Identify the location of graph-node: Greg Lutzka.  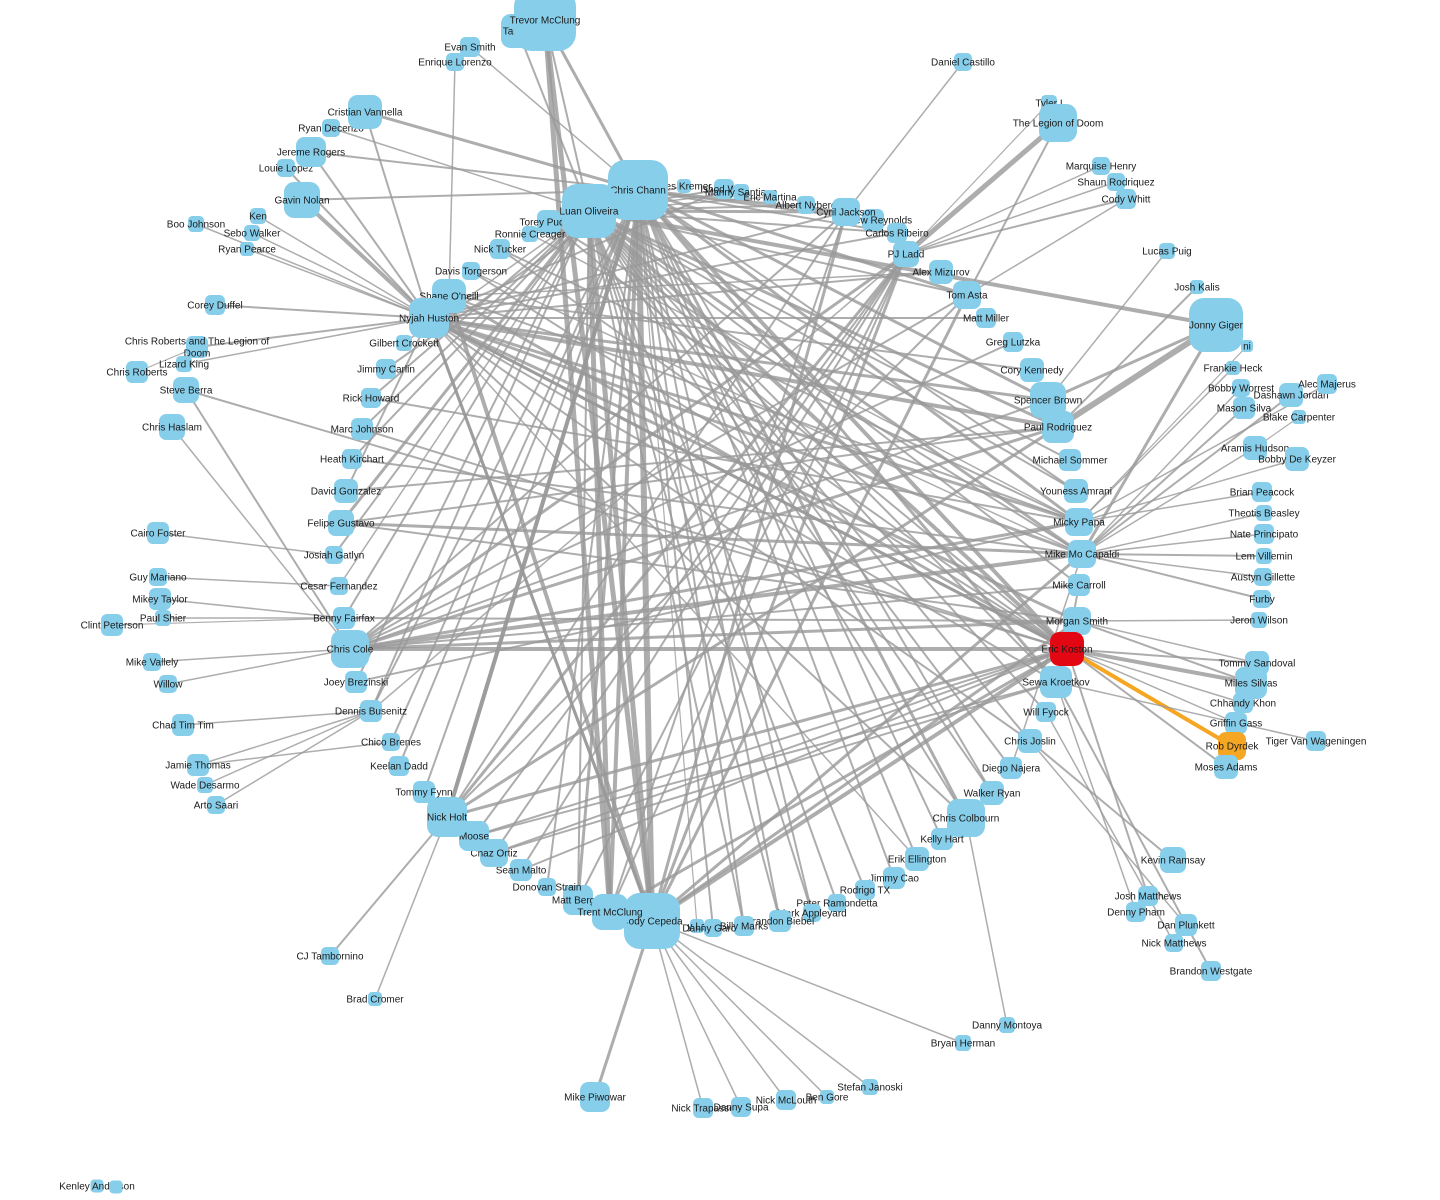
(1013, 342).